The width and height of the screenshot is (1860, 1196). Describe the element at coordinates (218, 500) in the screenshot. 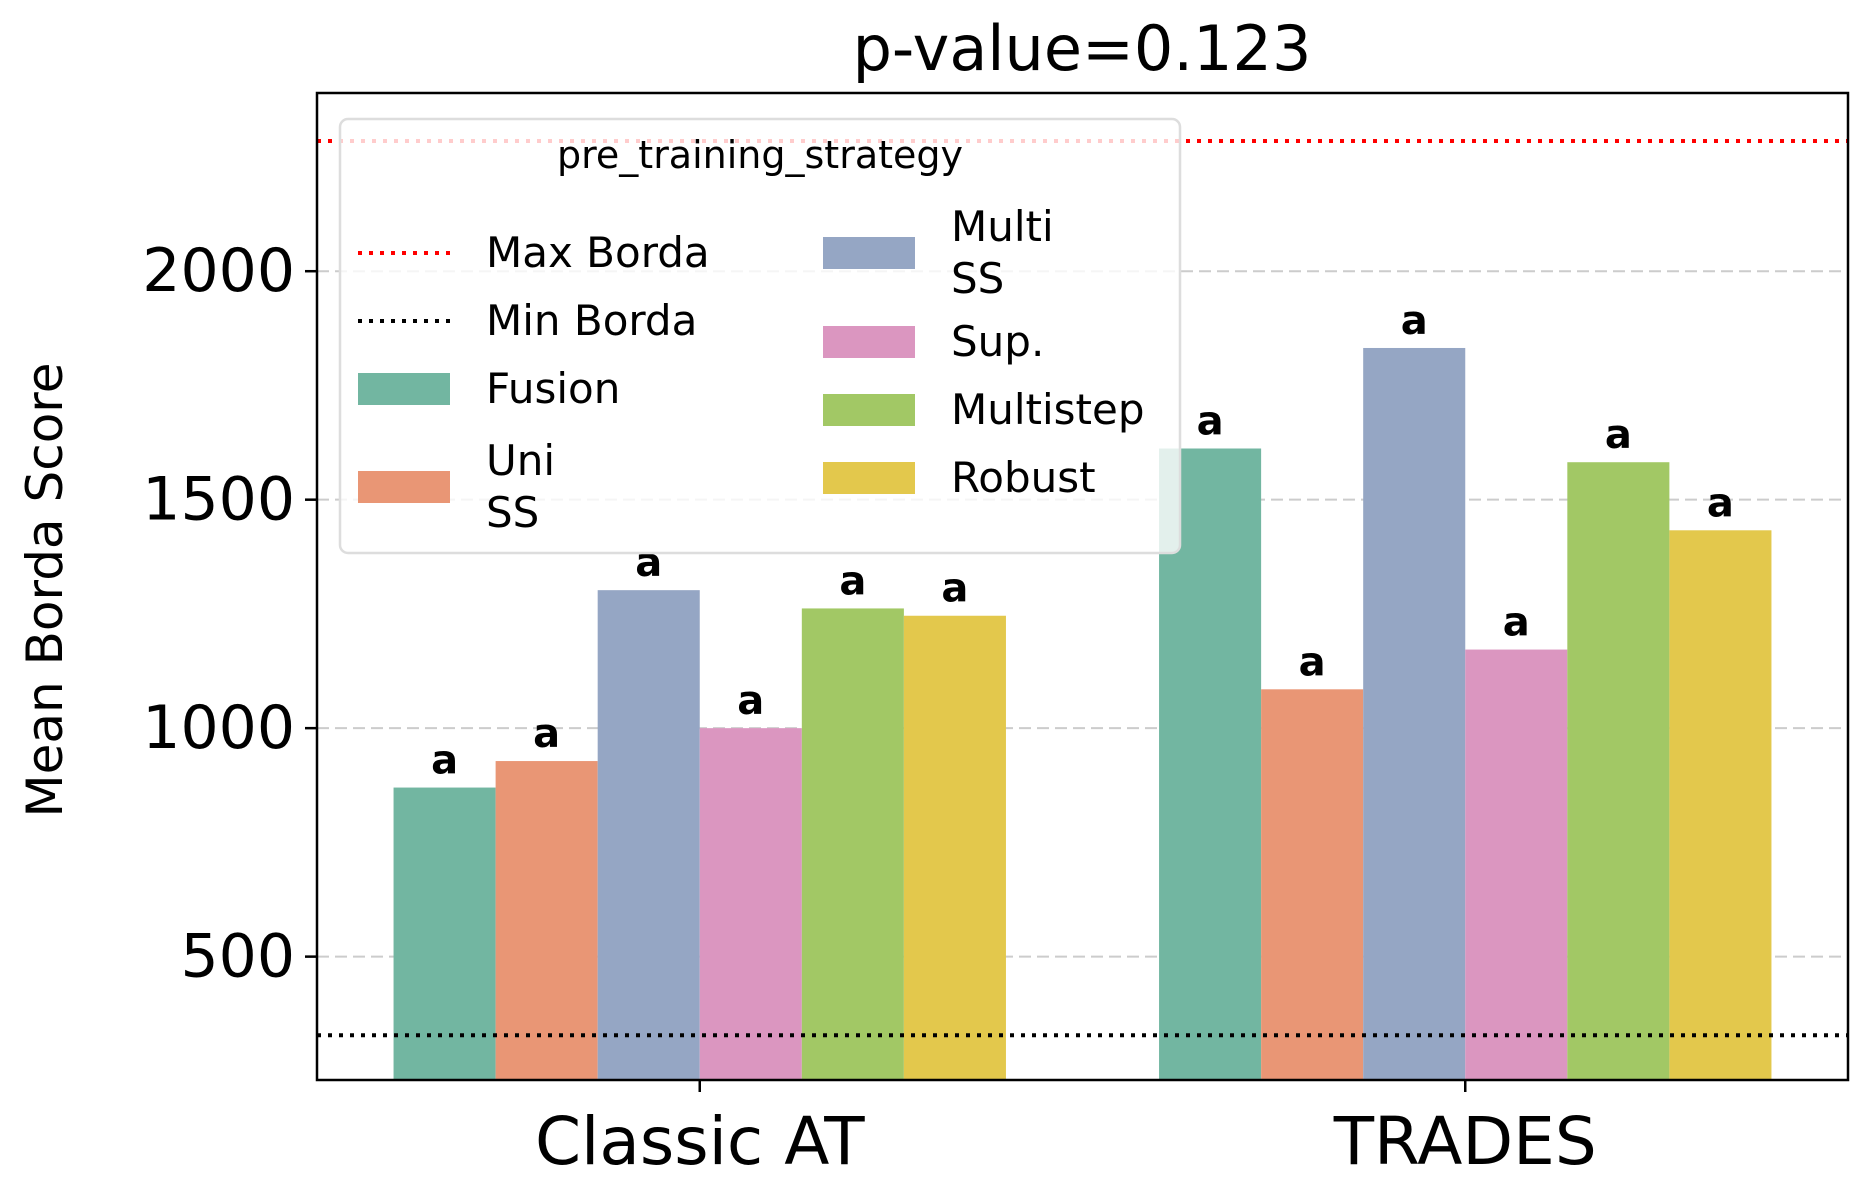

I see `y-tick-label-1500: 1500` at that location.